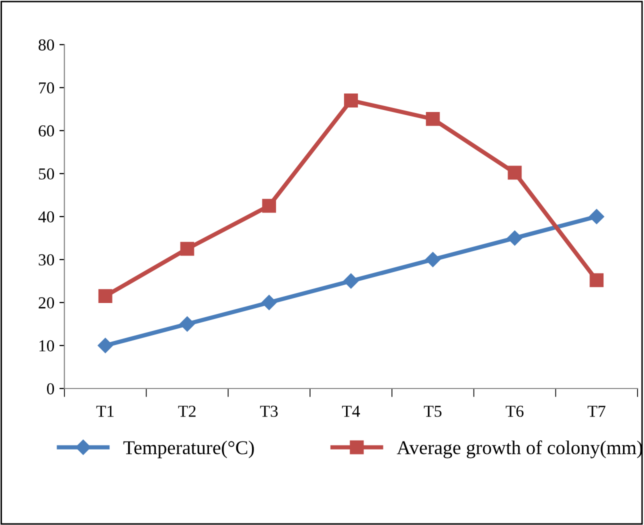  What do you see at coordinates (187, 411) in the screenshot?
I see `x-tick-label: T2` at bounding box center [187, 411].